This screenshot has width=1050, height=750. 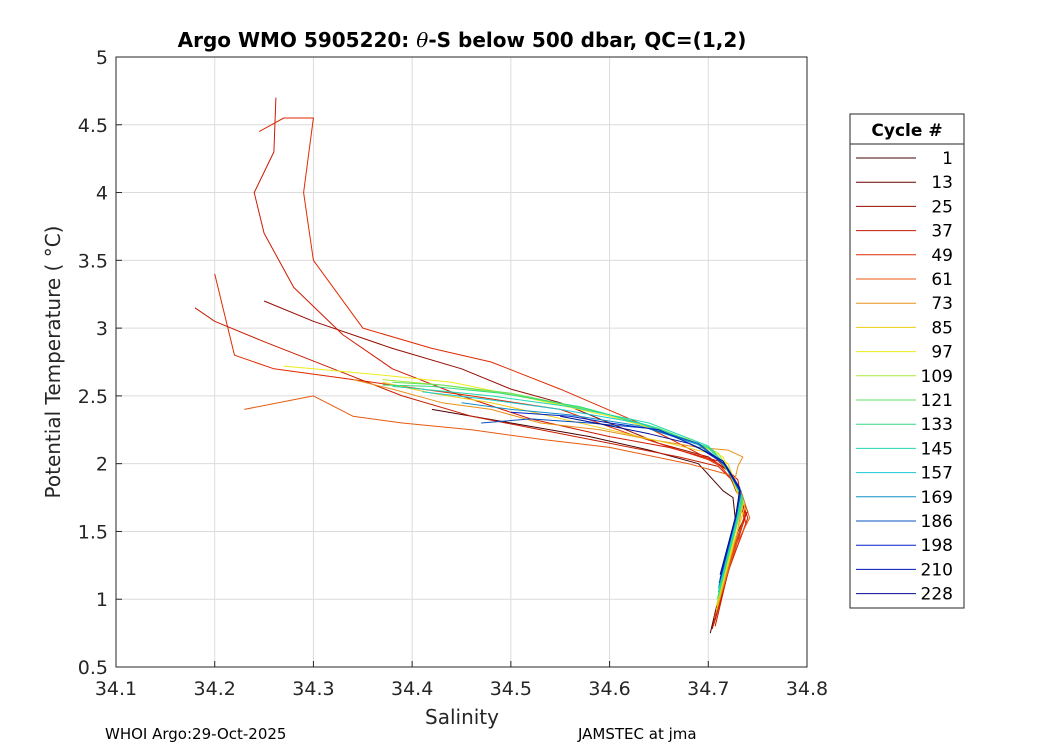 What do you see at coordinates (215, 689) in the screenshot?
I see `x-tick-label: 34.2` at bounding box center [215, 689].